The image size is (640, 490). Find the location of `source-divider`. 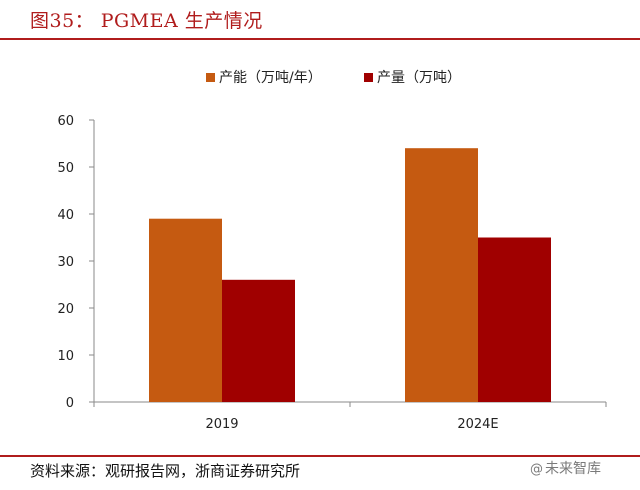

source-divider is located at coordinates (320, 456).